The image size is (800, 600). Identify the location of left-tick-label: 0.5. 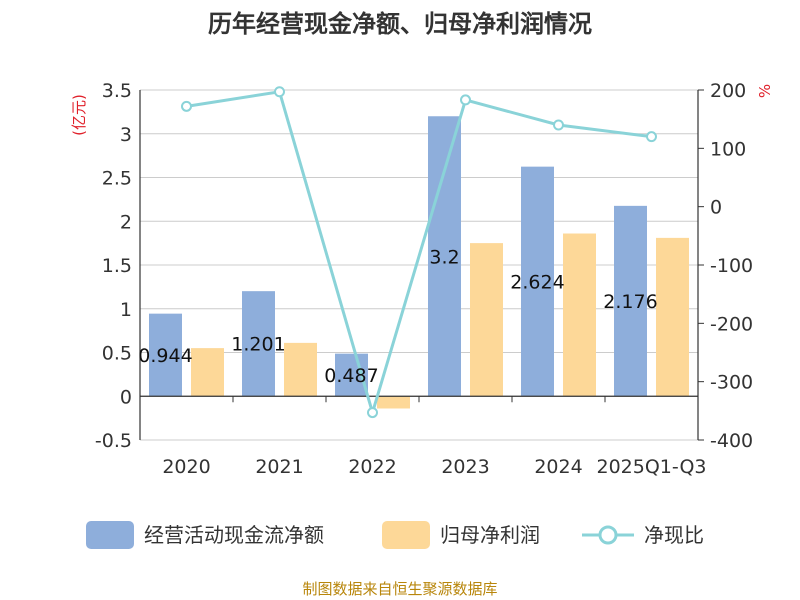
(117, 354).